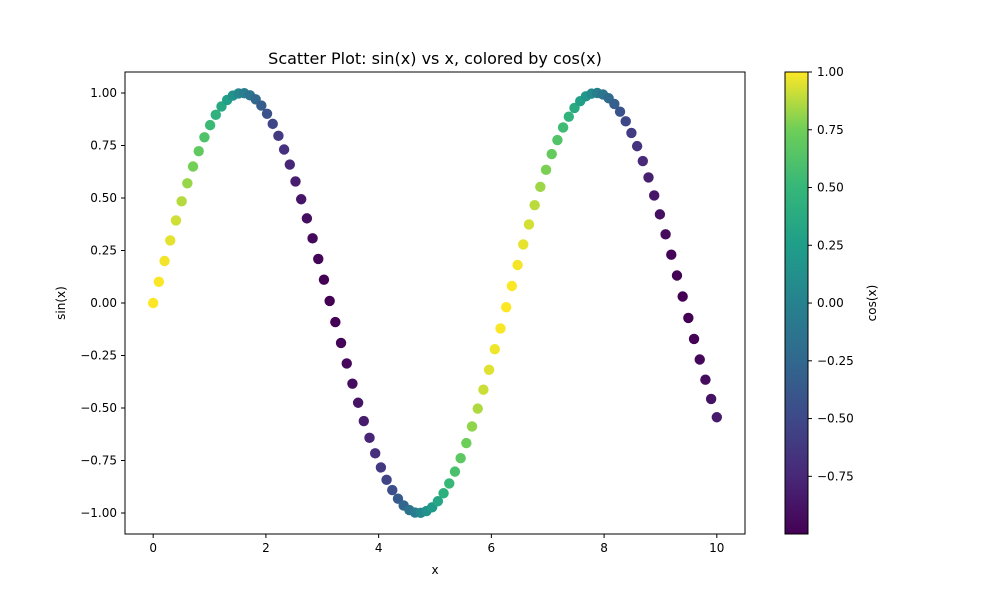 Image resolution: width=1000 pixels, height=600 pixels. I want to click on colorbar-tick-label: 1.00, so click(830, 72).